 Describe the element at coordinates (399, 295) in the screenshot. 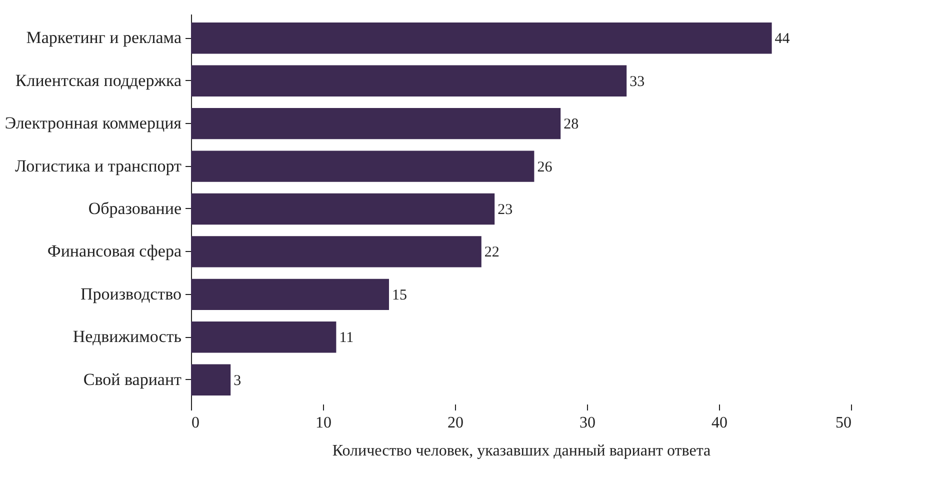

I see `data-label: 15` at that location.